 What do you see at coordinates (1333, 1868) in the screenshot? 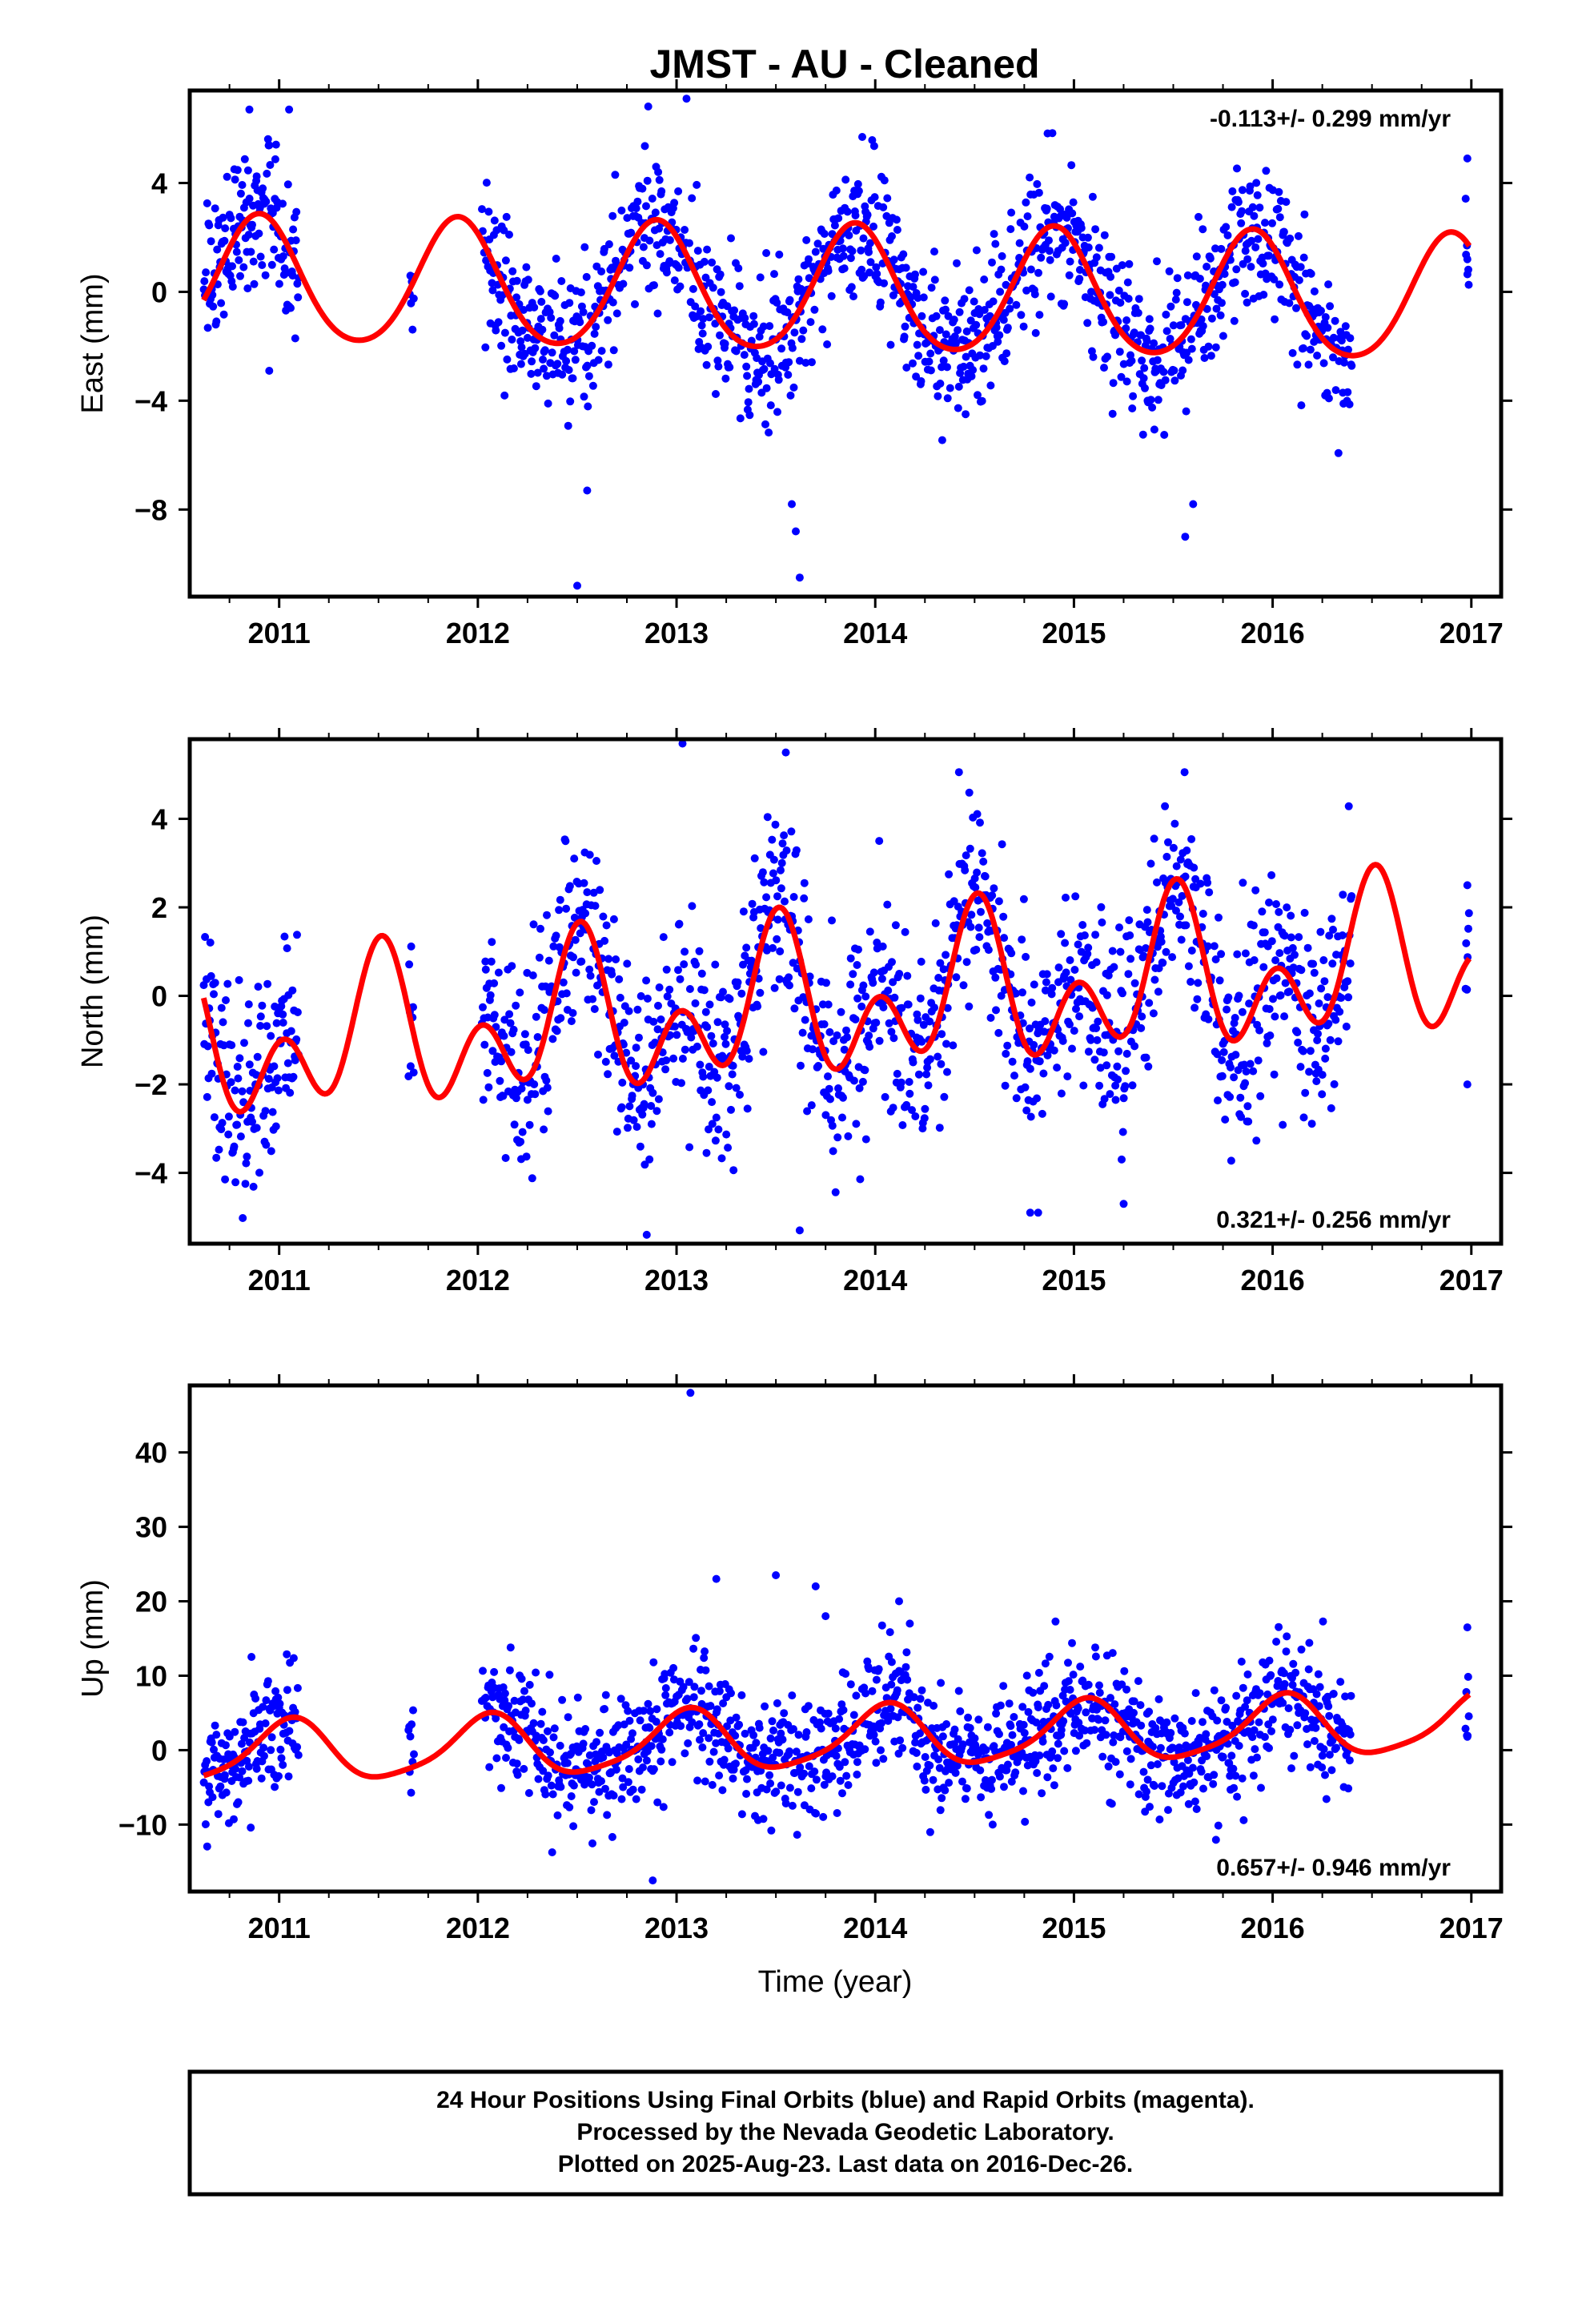
I see `up-rate-label: 0.657+/- 0.946 mm/yr` at bounding box center [1333, 1868].